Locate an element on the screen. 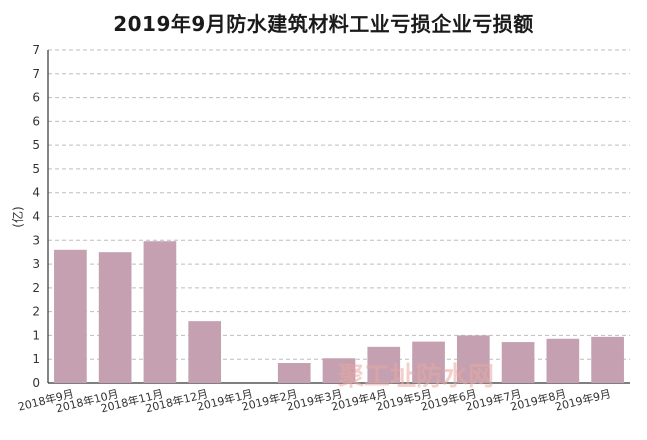 This screenshot has width=647, height=440. chart-title: 2019年9月防水建筑材料工业亏损企业亏损额 is located at coordinates (323, 24).